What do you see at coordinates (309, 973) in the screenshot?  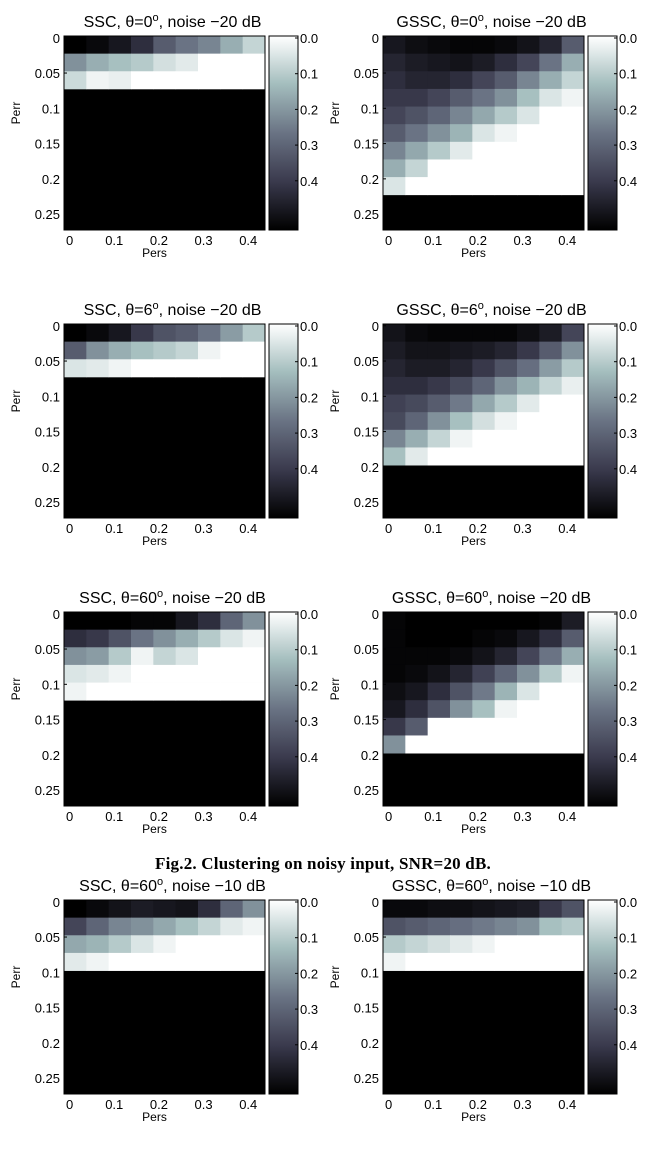 I see `colorbar-tick-label: 0.2` at bounding box center [309, 973].